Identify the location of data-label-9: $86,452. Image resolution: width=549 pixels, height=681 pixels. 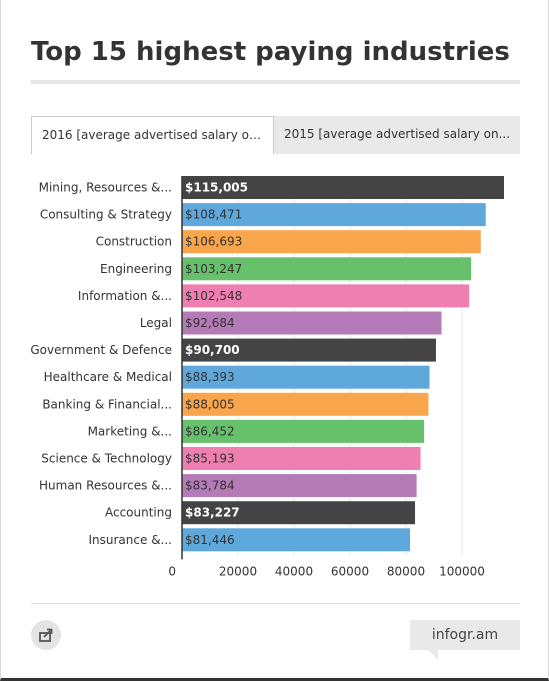
(210, 431).